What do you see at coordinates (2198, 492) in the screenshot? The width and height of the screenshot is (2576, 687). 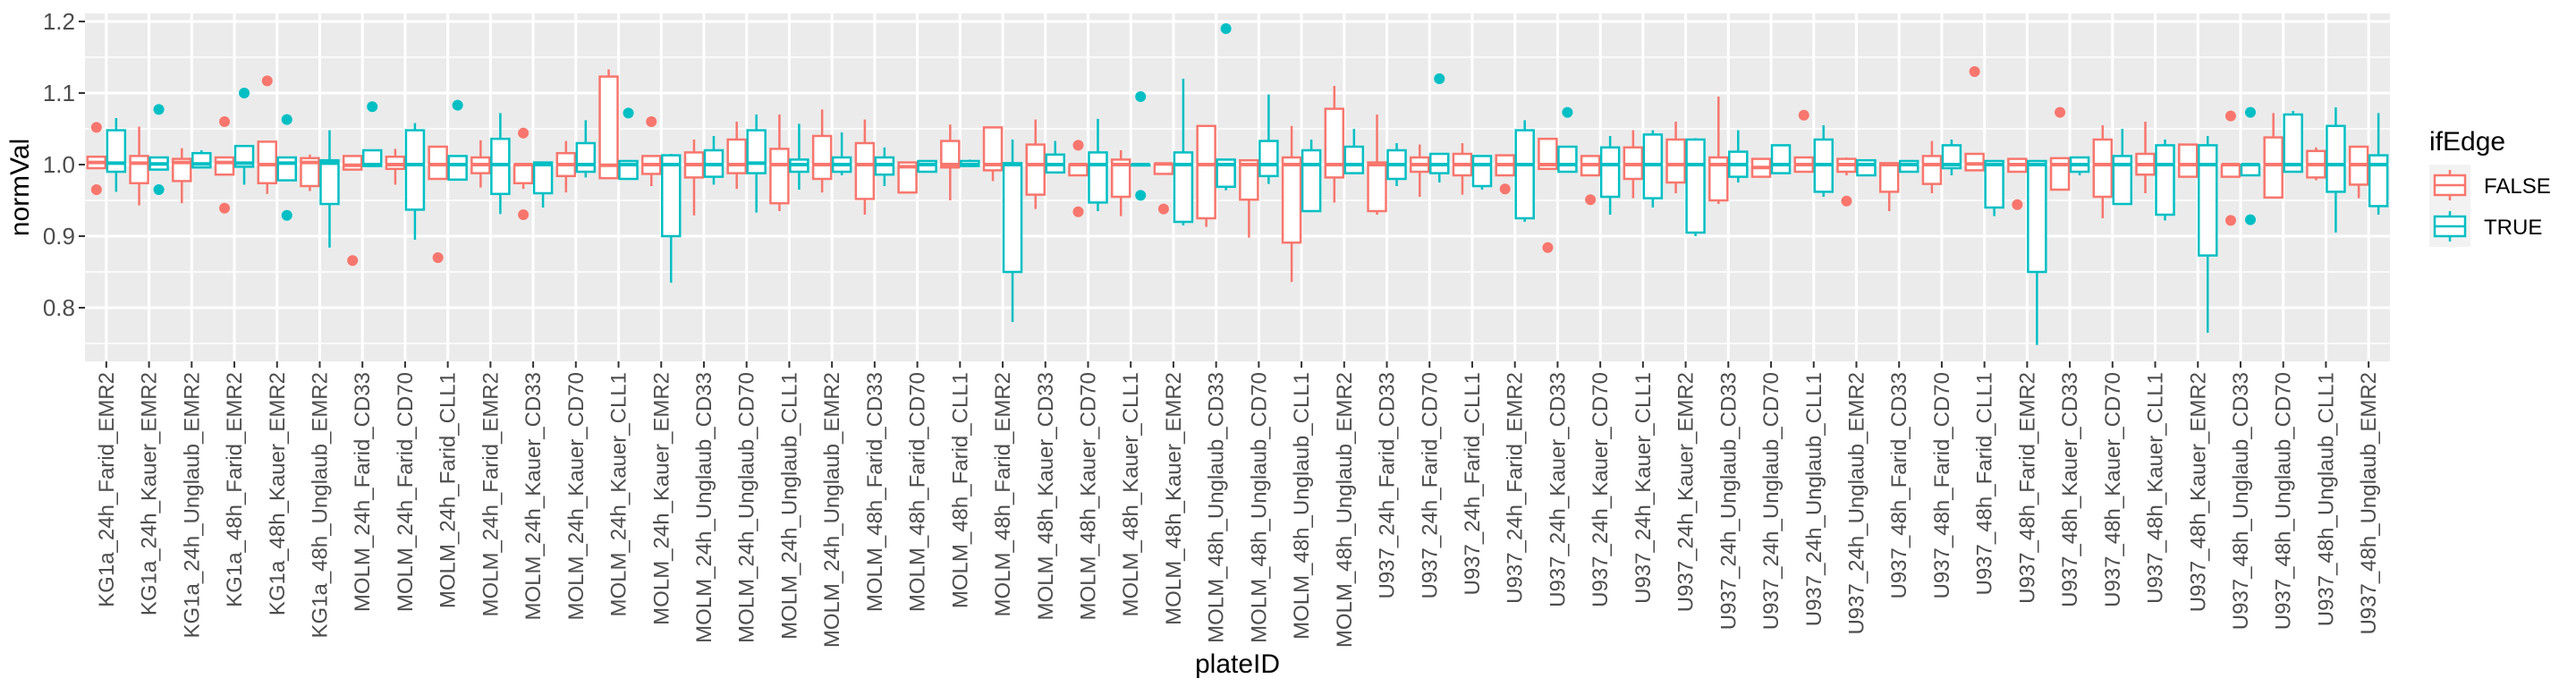 I see `x-tick-label: U937_48h_Kauer_EMR2` at bounding box center [2198, 492].